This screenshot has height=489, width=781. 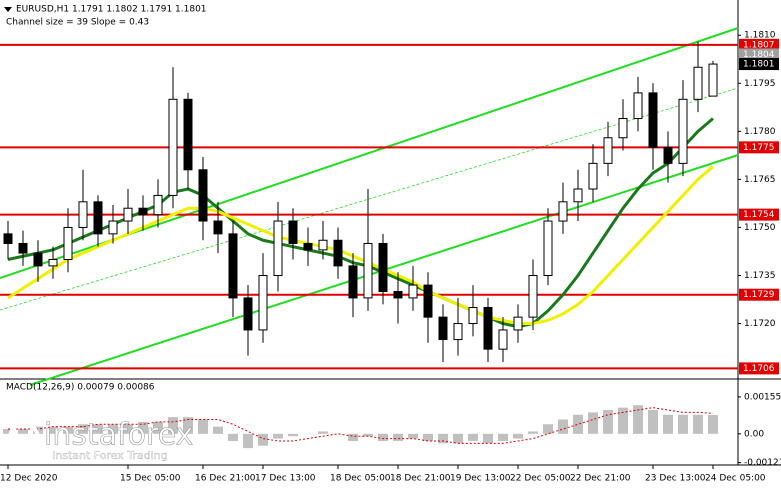 What do you see at coordinates (8, 9) in the screenshot?
I see `menu-arrow` at bounding box center [8, 9].